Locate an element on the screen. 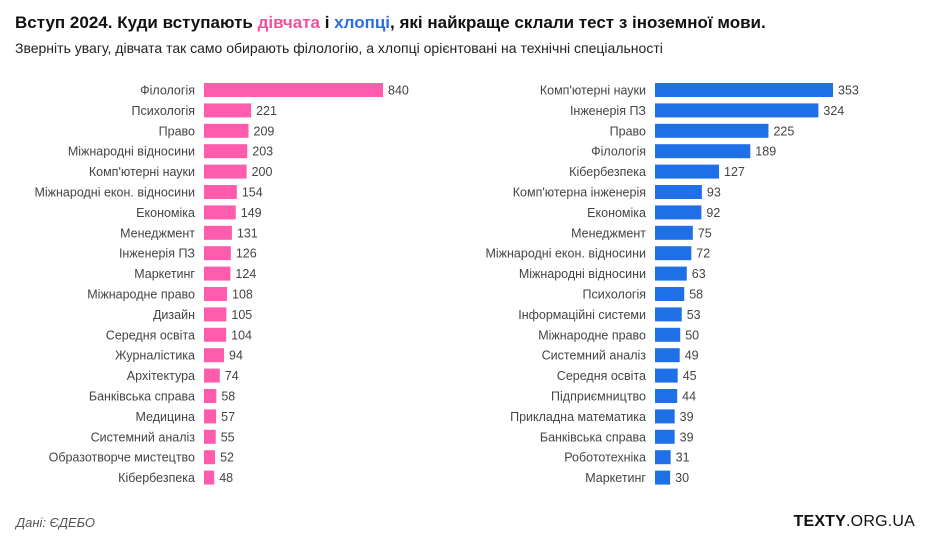 Image resolution: width=927 pixels, height=549 pixels. boys-category-label: Філологія is located at coordinates (618, 152).